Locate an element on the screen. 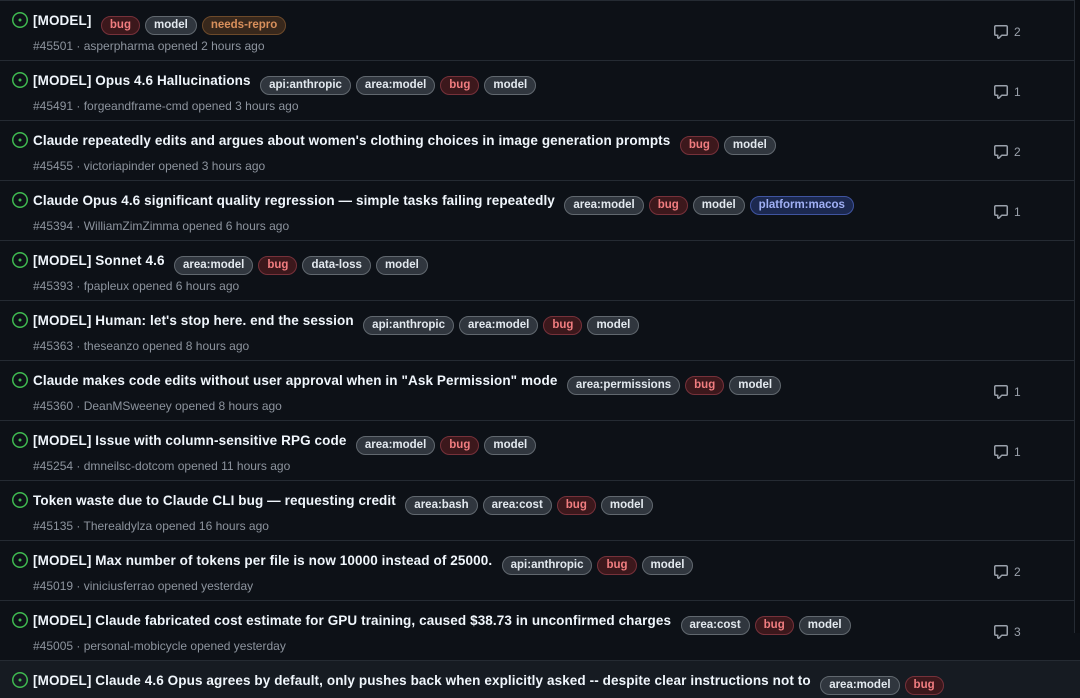 This screenshot has height=698, width=1080. issue-label: needs-repro is located at coordinates (244, 25).